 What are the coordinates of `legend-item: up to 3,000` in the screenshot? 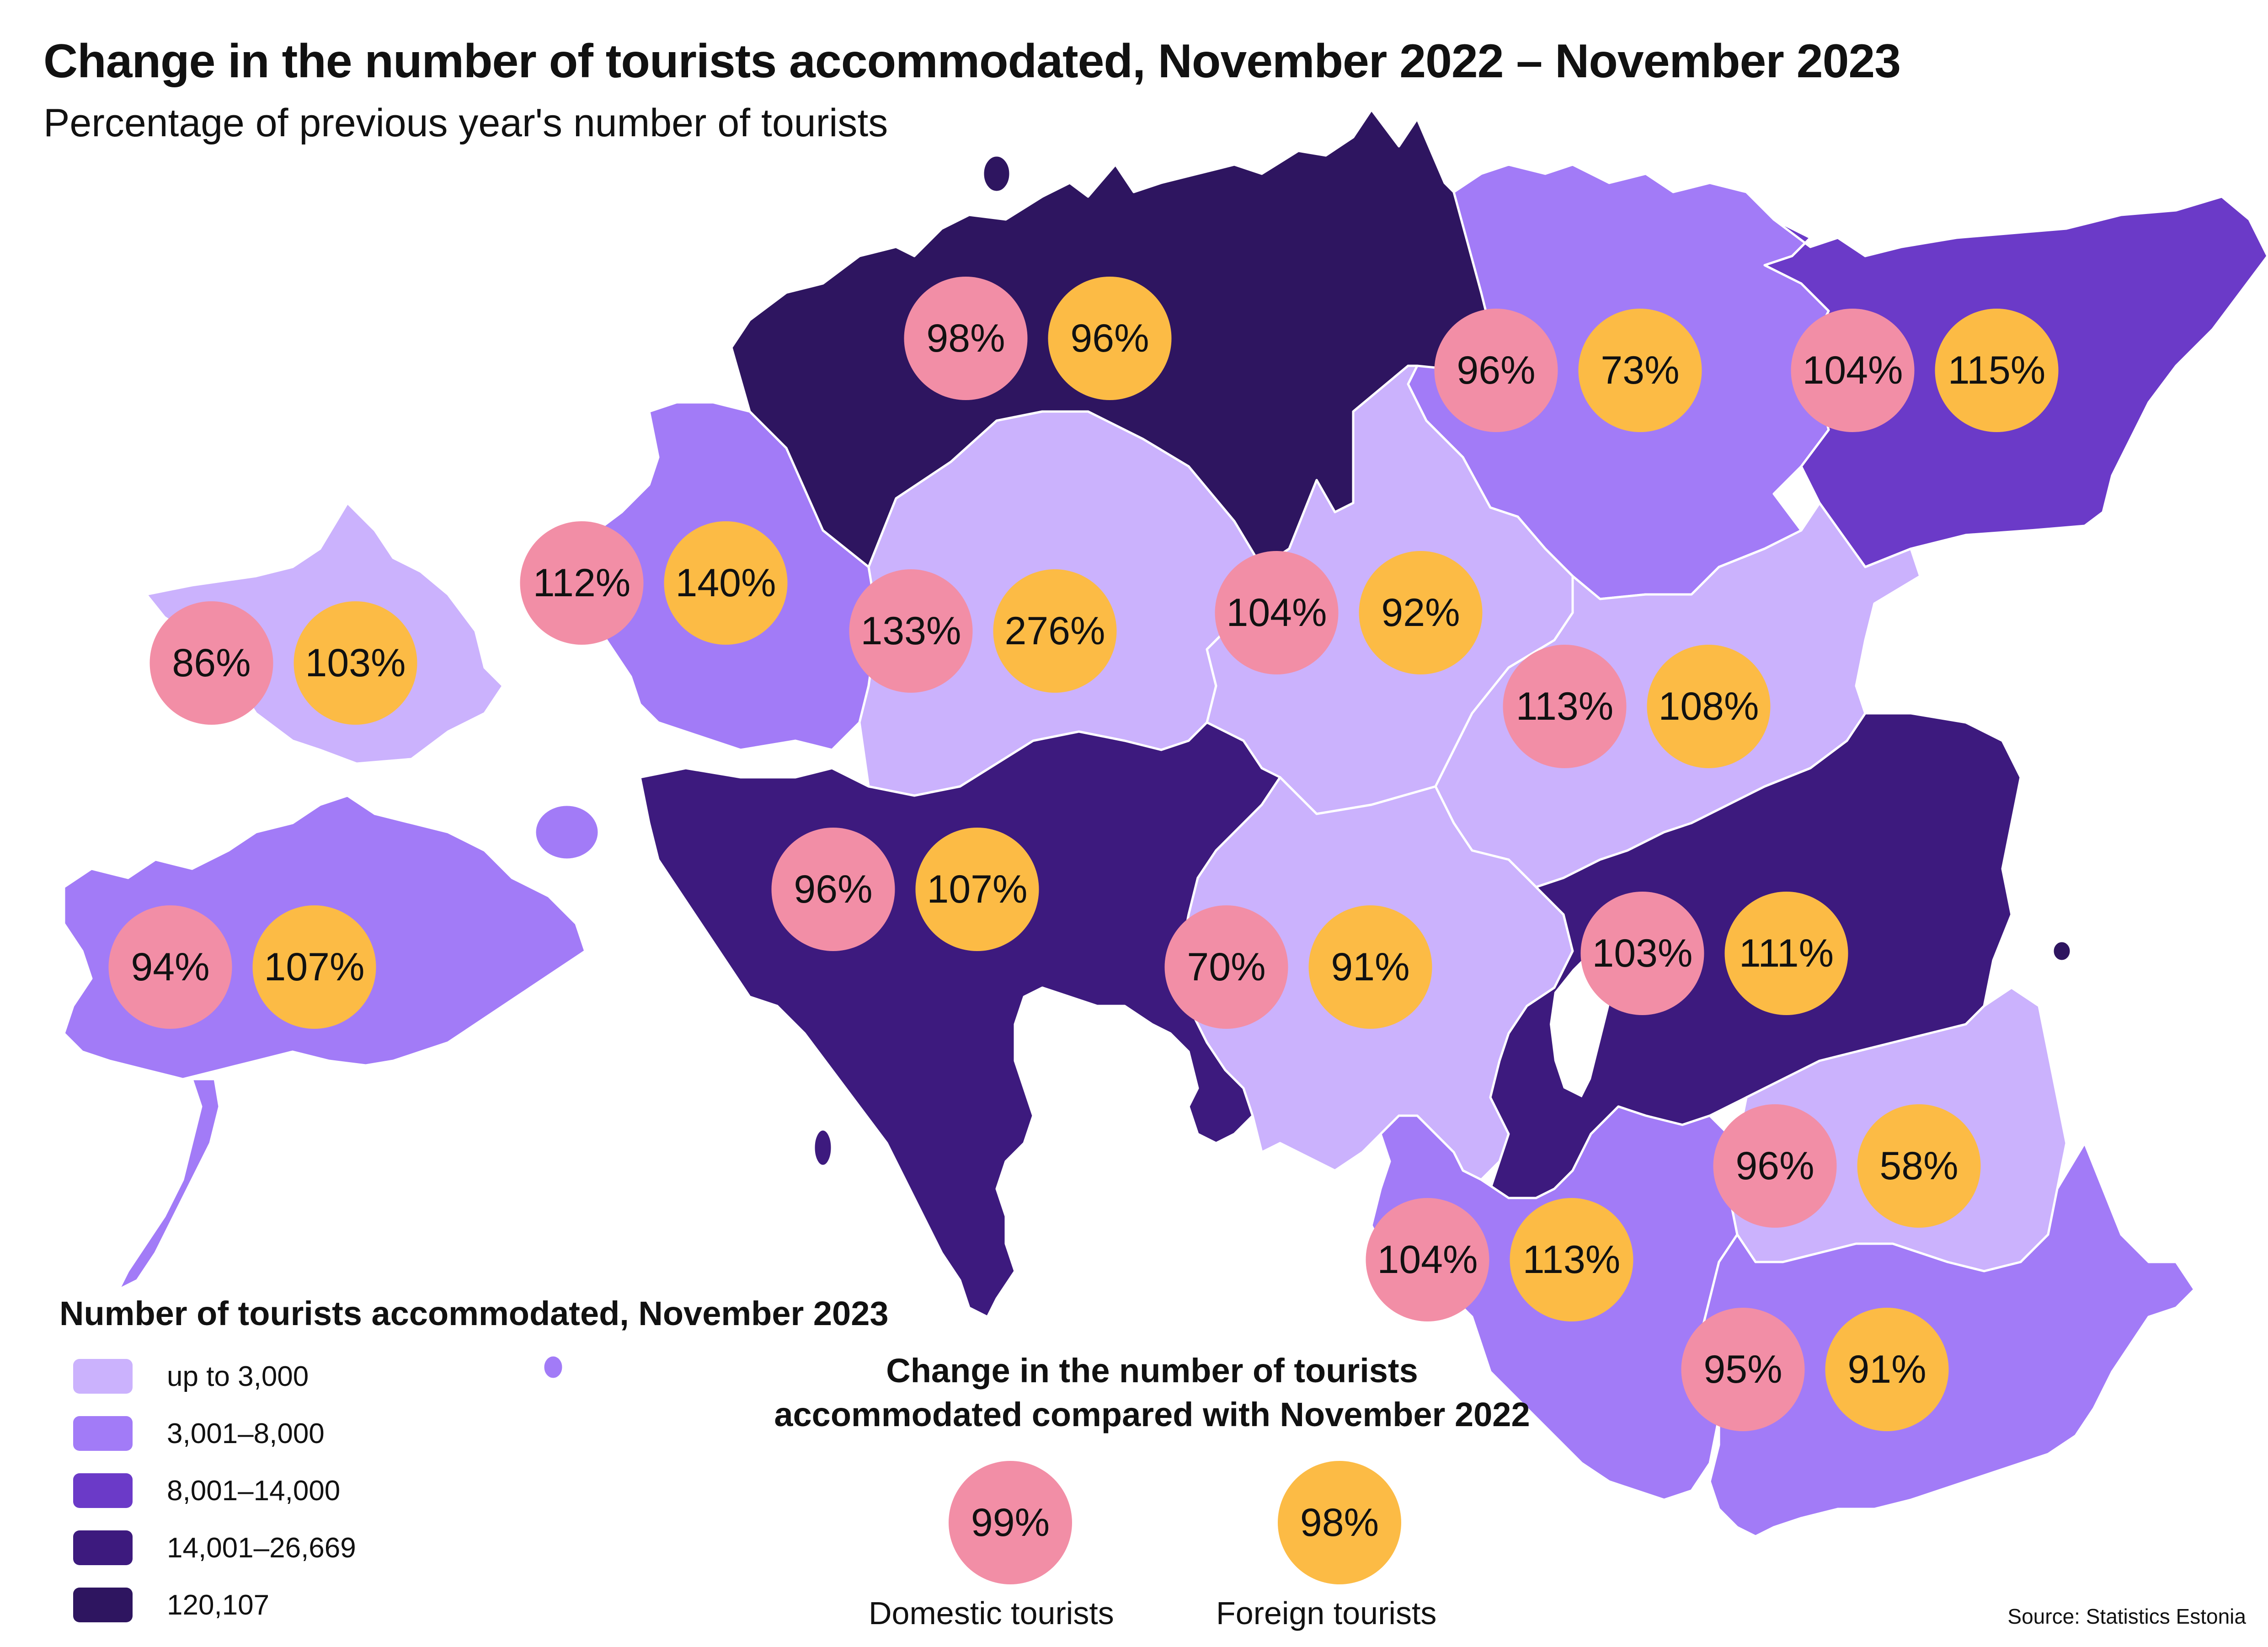 It's located at (191, 1376).